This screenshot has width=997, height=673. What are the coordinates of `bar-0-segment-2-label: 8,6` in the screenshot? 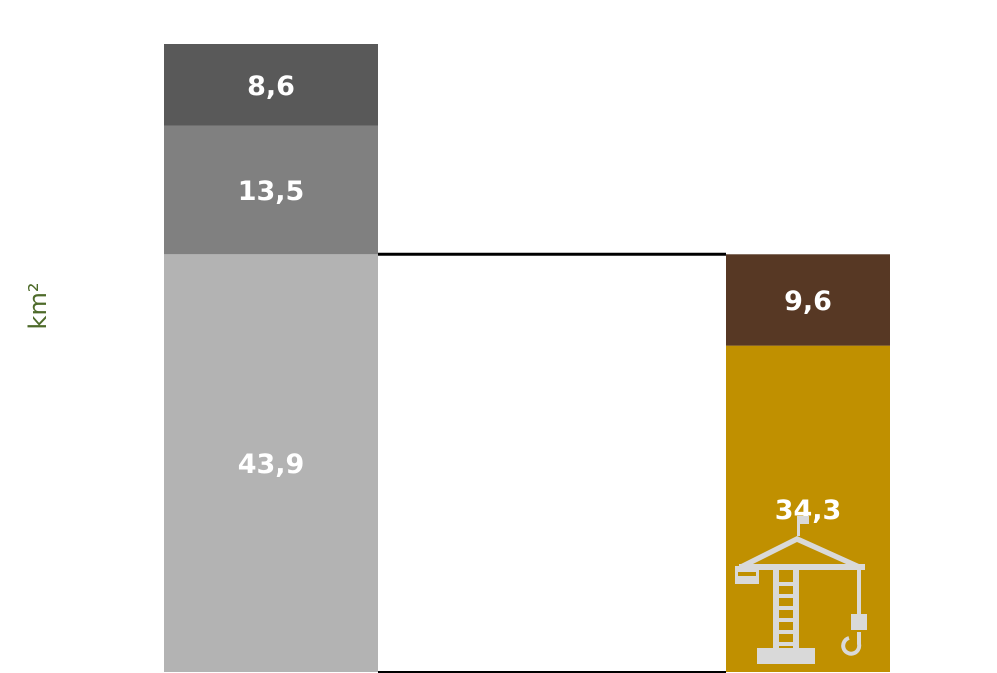 It's located at (271, 86).